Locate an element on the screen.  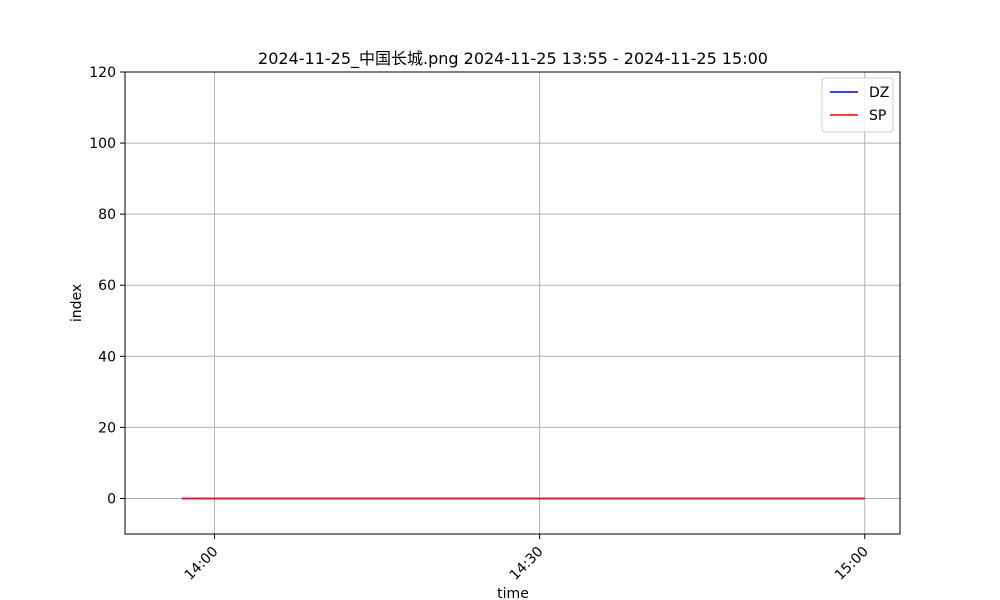
y-tick-label: 120 is located at coordinates (102, 73).